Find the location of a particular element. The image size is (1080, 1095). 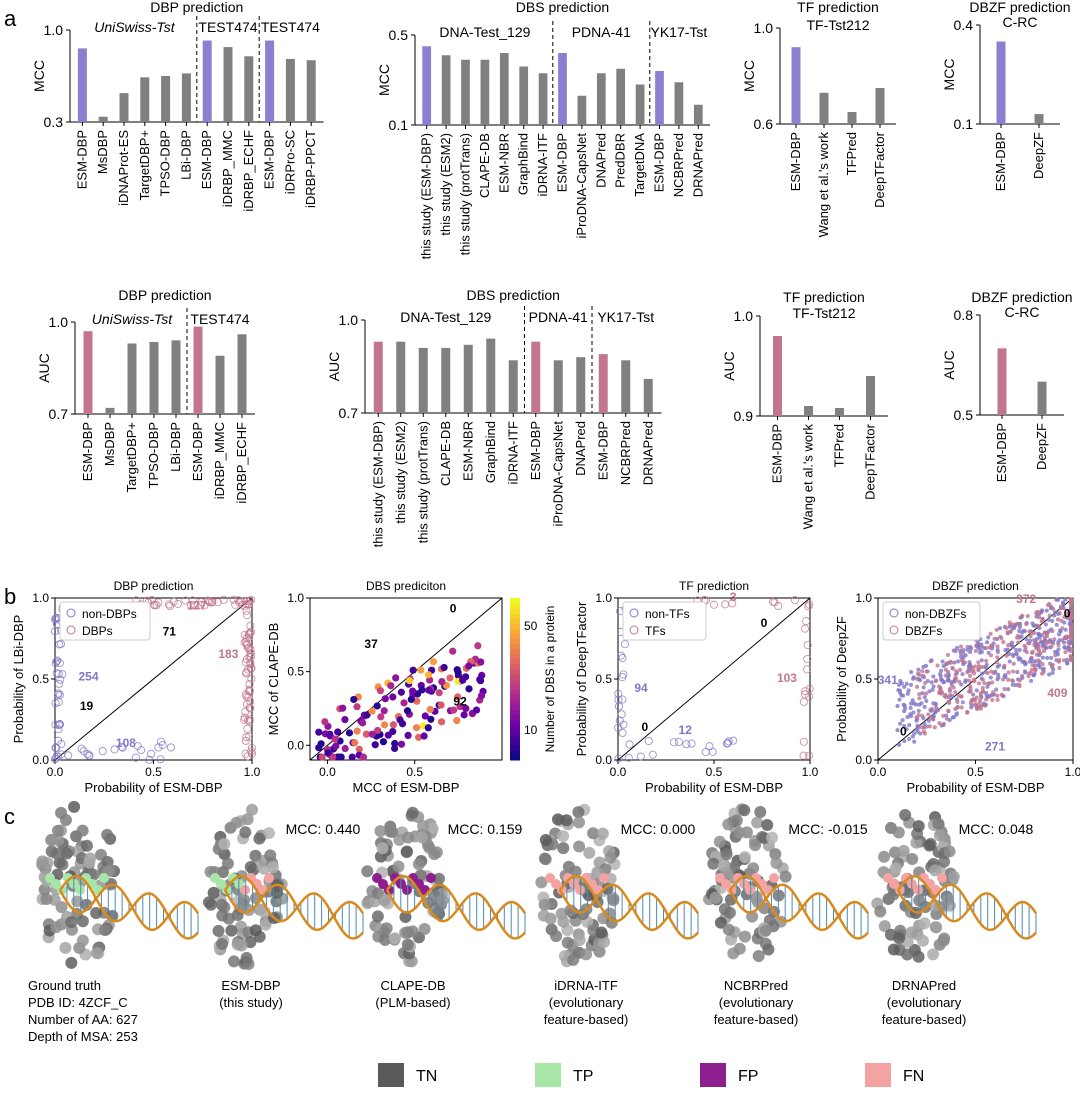

mcc-value: MCC: 0.440 is located at coordinates (323, 829).